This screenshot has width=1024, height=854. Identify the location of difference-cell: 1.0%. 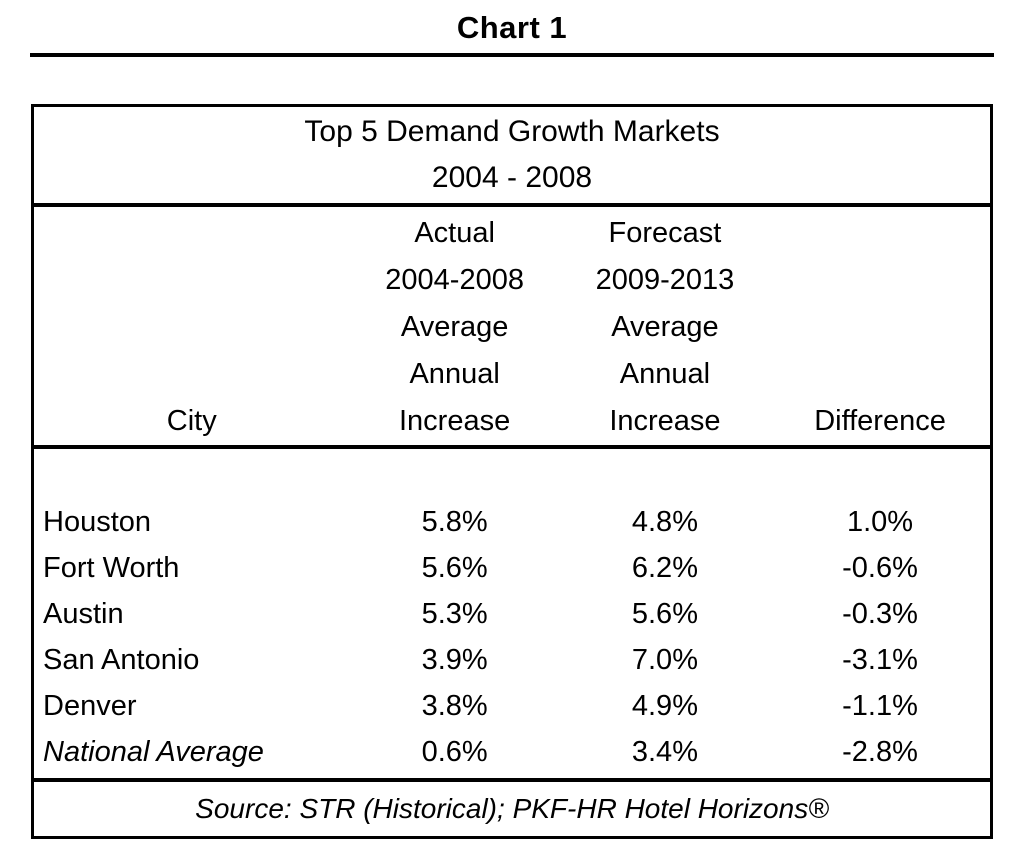
(880, 522).